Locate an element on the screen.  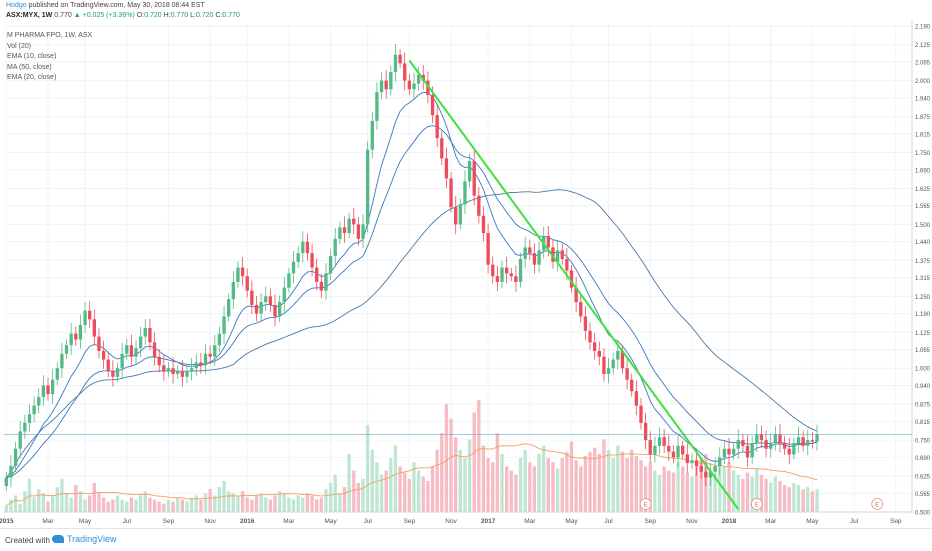
price-change: +0.025 (+3.36%) is located at coordinates (108, 15).